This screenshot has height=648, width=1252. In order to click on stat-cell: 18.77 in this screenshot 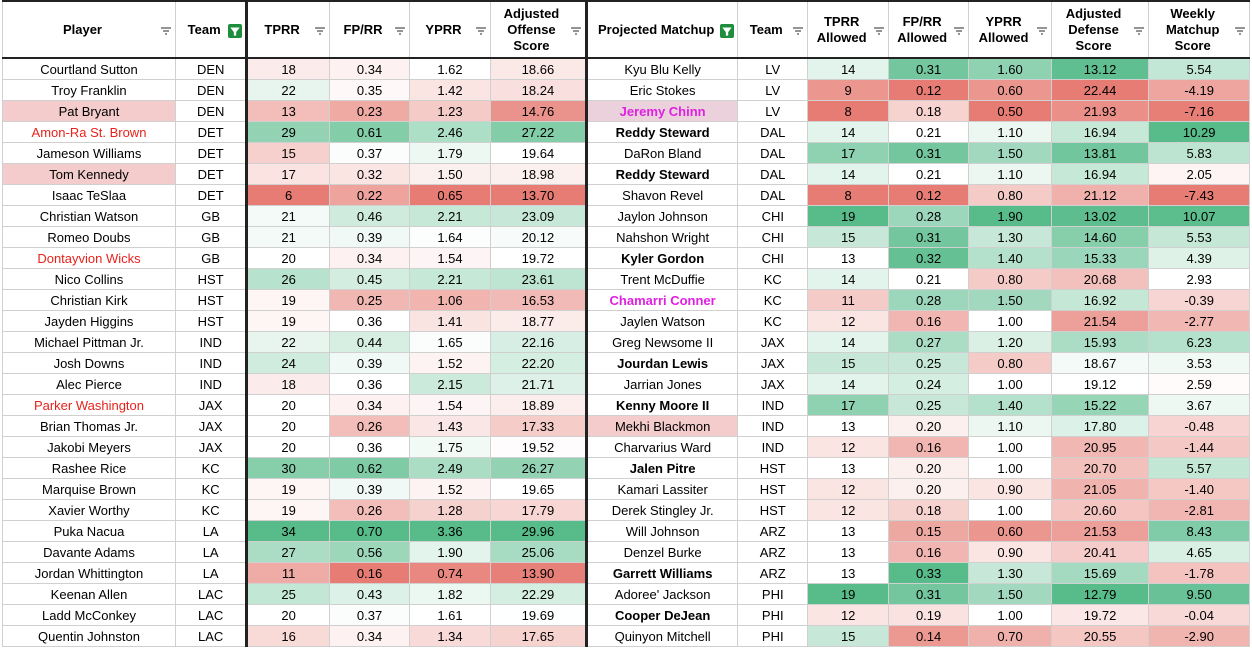, I will do `click(538, 321)`.